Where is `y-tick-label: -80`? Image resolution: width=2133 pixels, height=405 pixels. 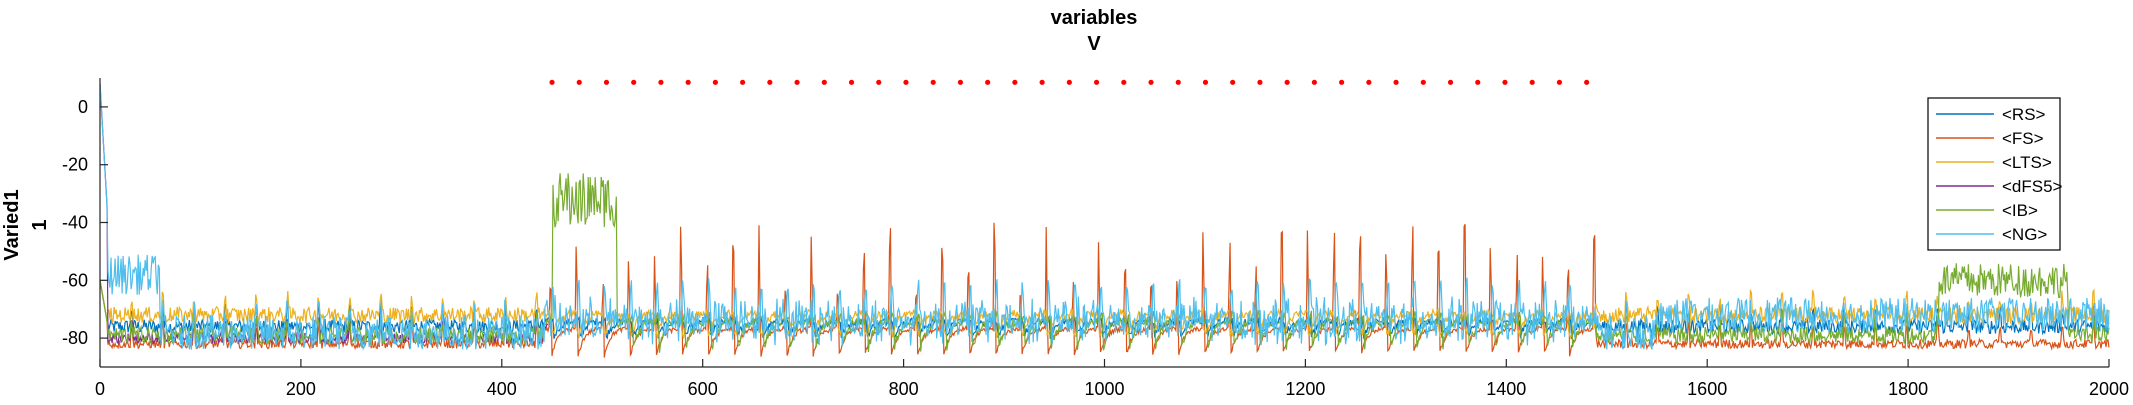 y-tick-label: -80 is located at coordinates (75, 338).